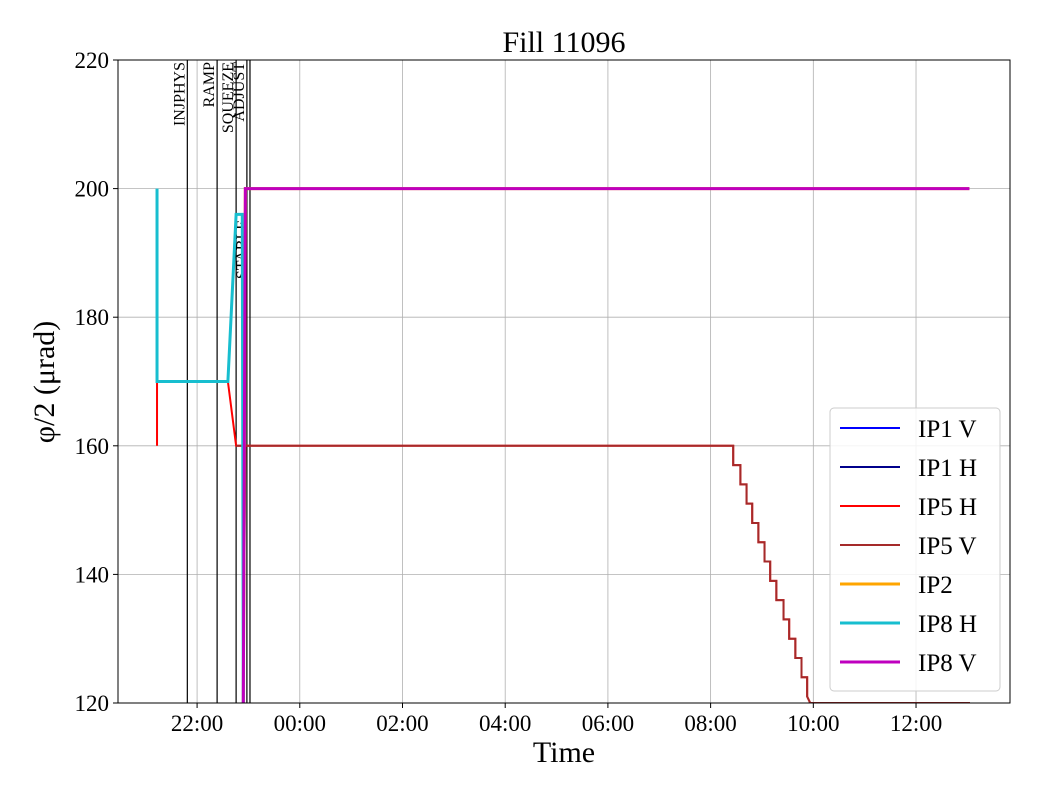 Image resolution: width=1040 pixels, height=800 pixels. What do you see at coordinates (608, 723) in the screenshot?
I see `x-tick-label: 06:00` at bounding box center [608, 723].